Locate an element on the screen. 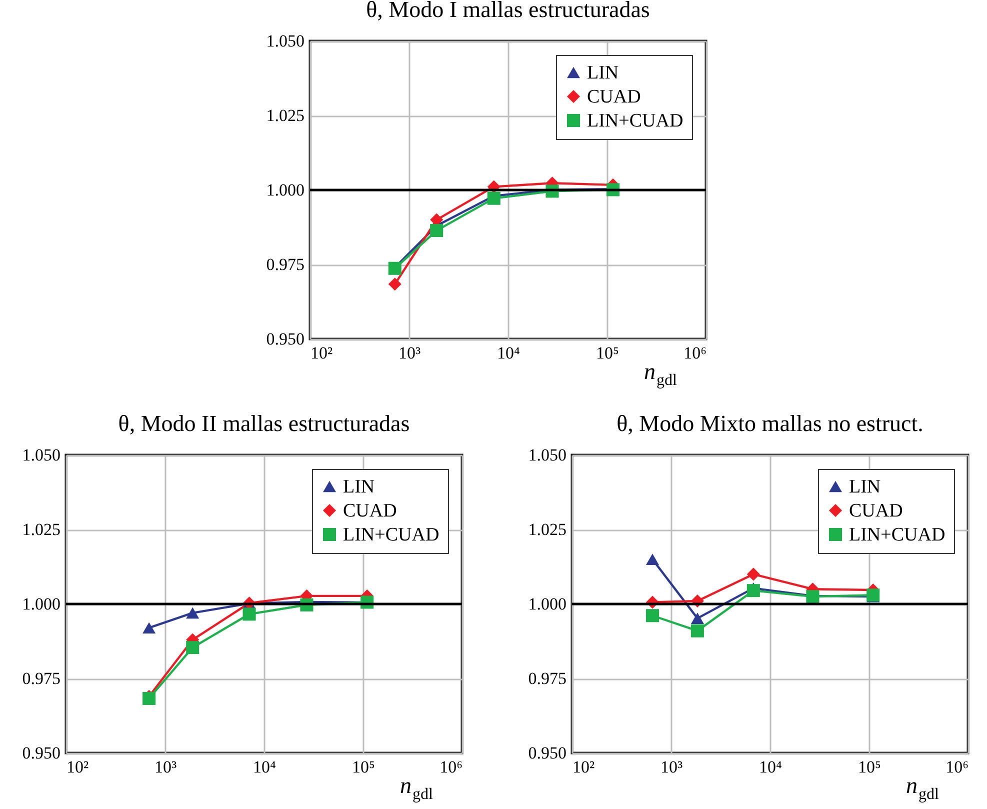  chart-title: θ, Modo II mallas estructuradas is located at coordinates (264, 423).